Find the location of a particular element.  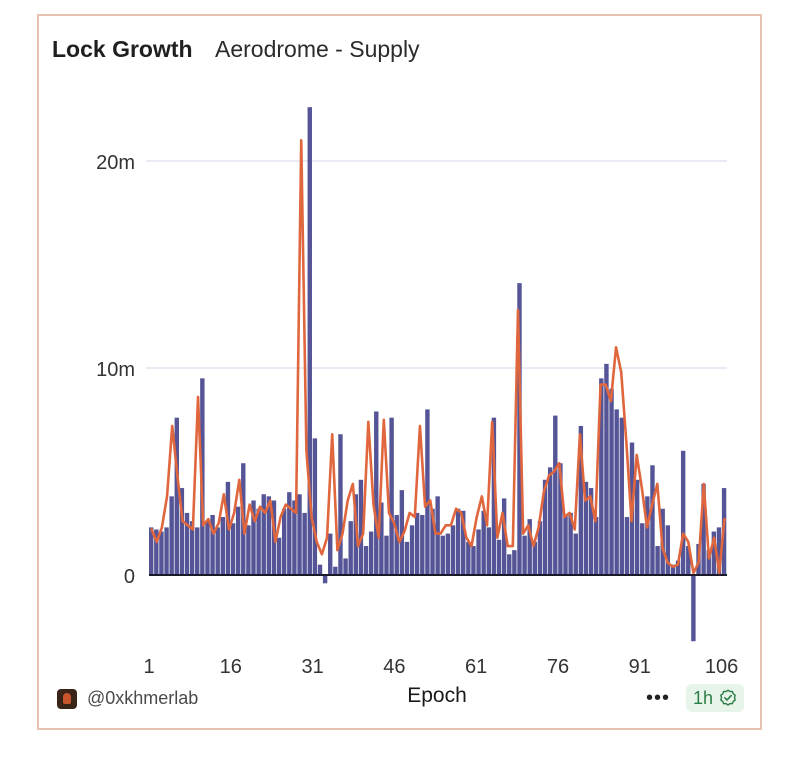

author: @0xkhmerlab is located at coordinates (127, 698).